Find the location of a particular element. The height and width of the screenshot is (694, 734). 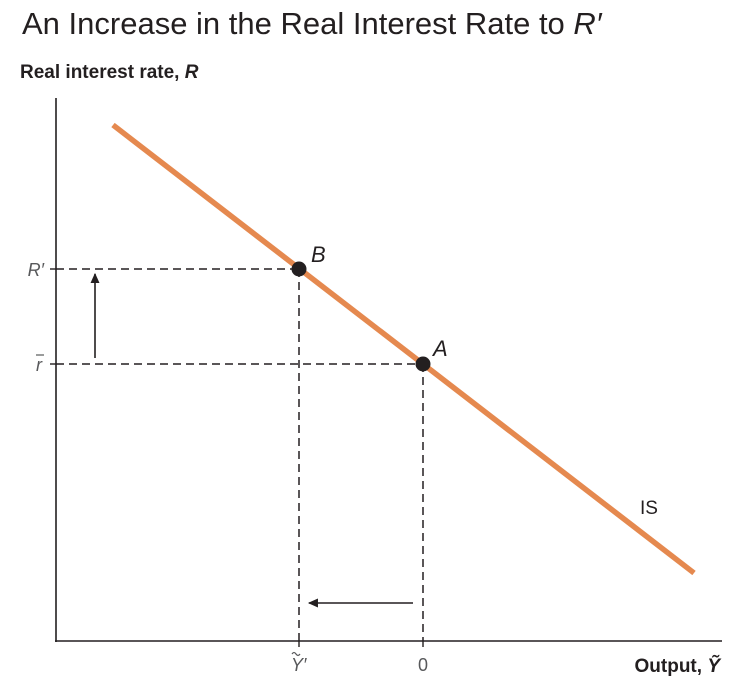

y-prime-tilde is located at coordinates (296, 654).